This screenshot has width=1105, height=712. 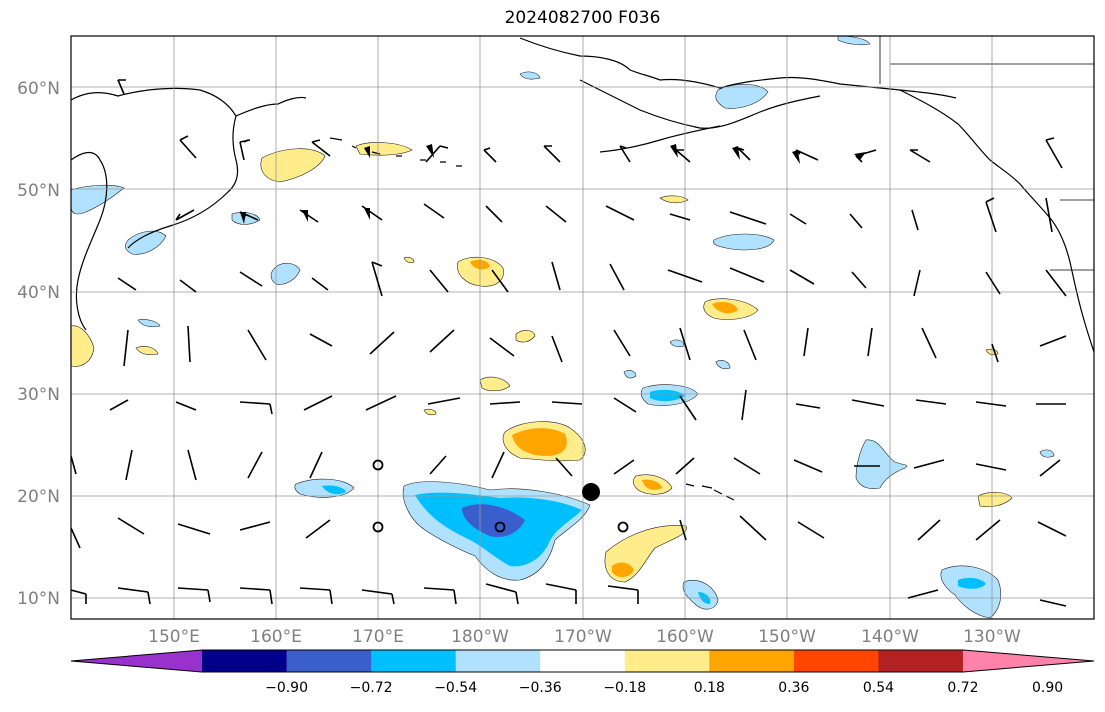 I want to click on lat-label-30: 30°N, so click(x=38, y=395).